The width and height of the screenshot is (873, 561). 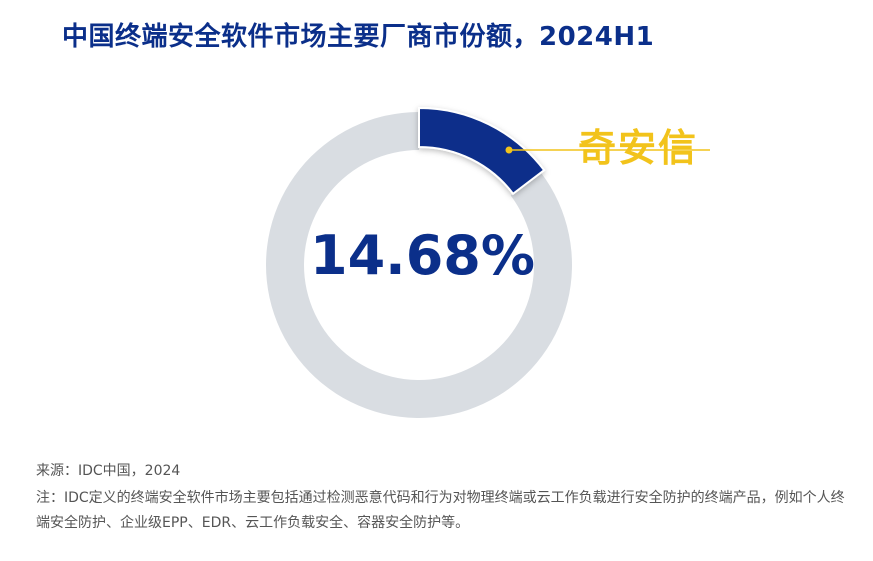 What do you see at coordinates (482, 151) in the screenshot?
I see `donut-slice-highlight` at bounding box center [482, 151].